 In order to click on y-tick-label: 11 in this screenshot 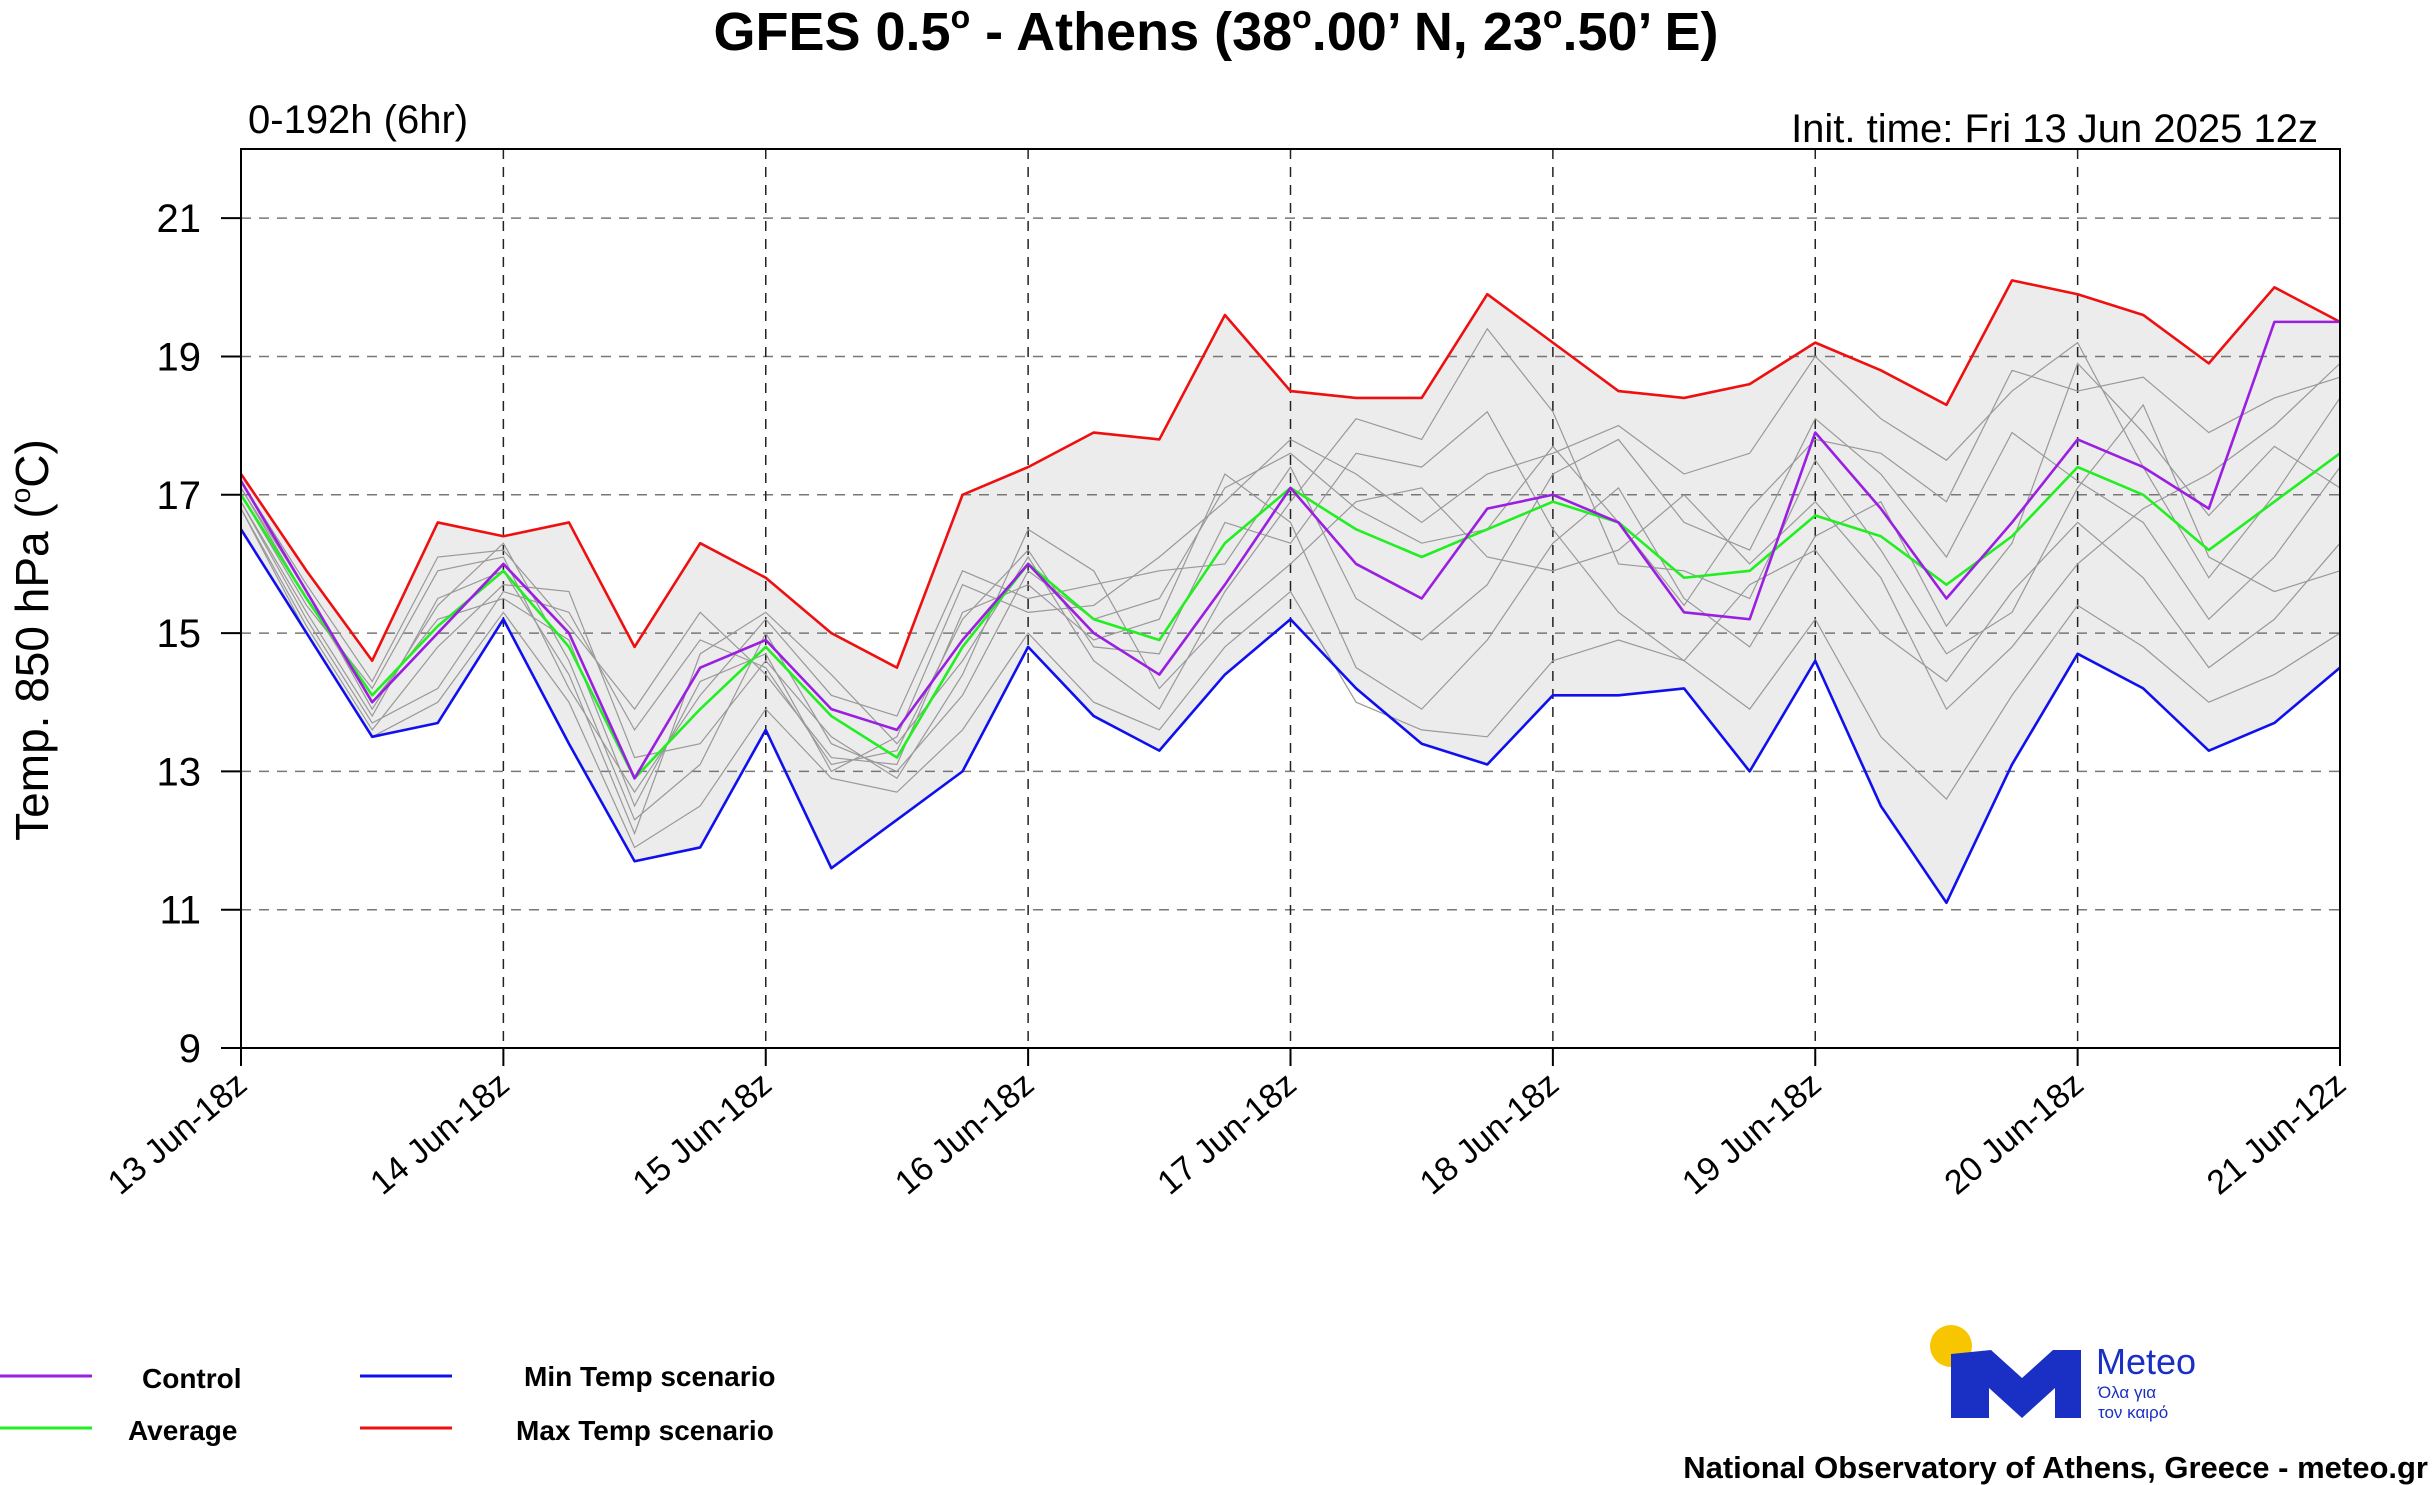, I will do `click(180, 911)`.